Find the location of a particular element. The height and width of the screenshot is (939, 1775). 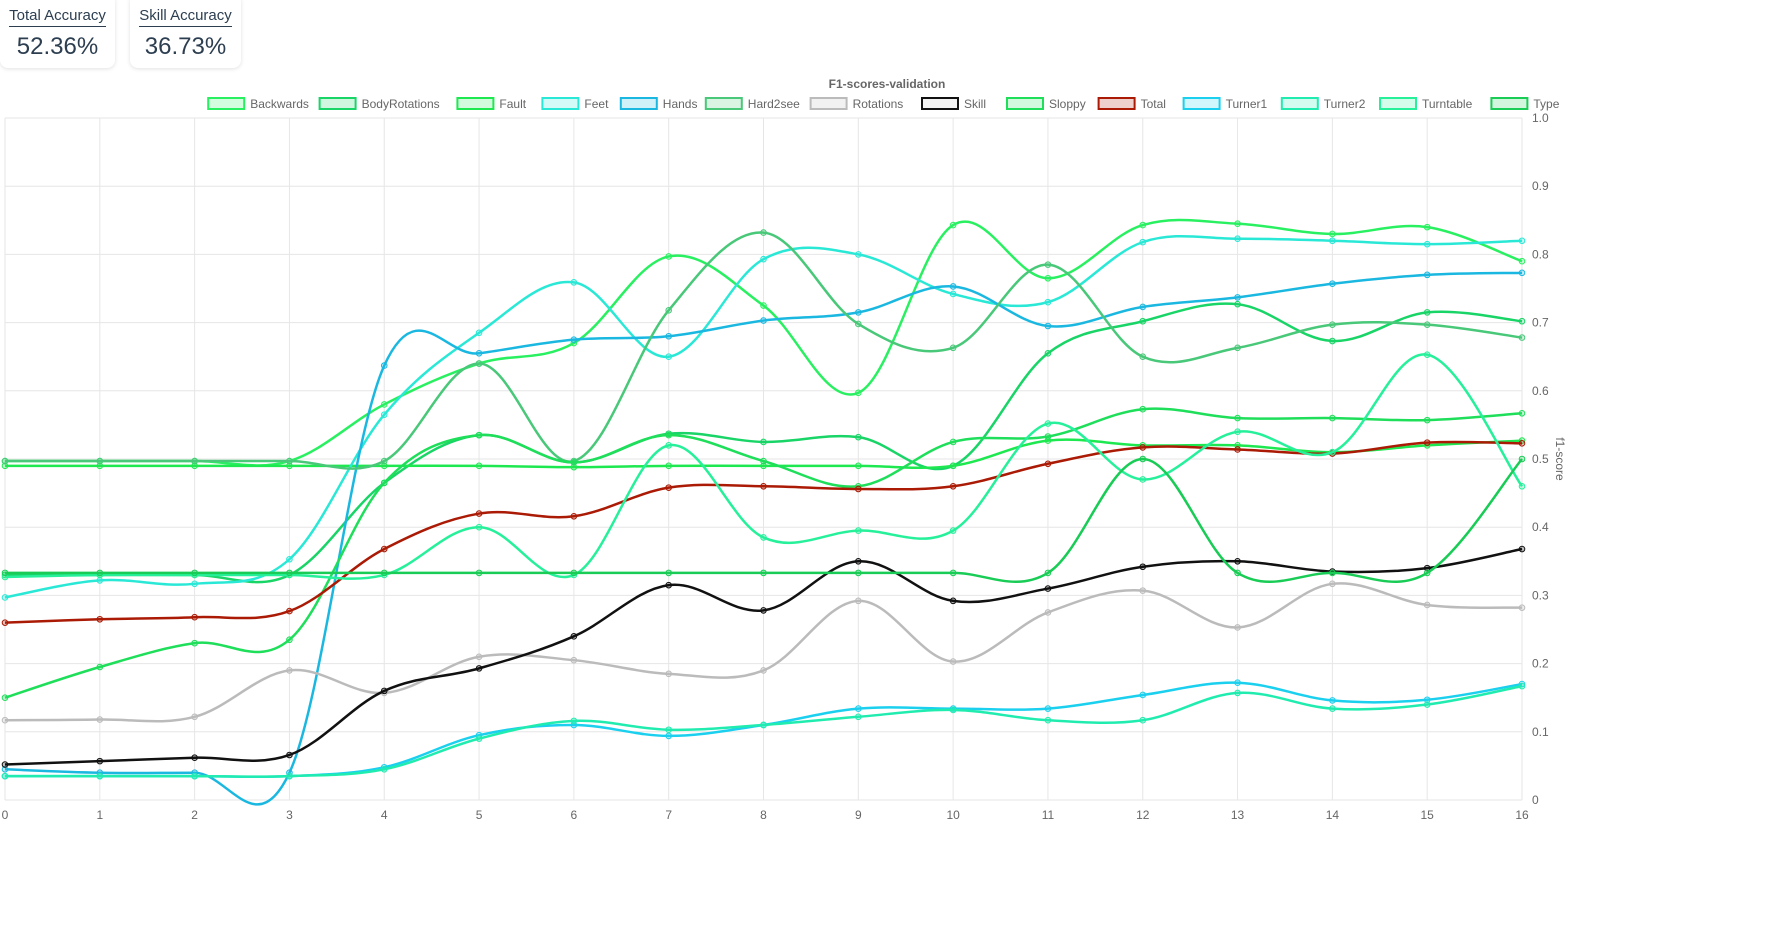

legend-label: Hands is located at coordinates (680, 104).